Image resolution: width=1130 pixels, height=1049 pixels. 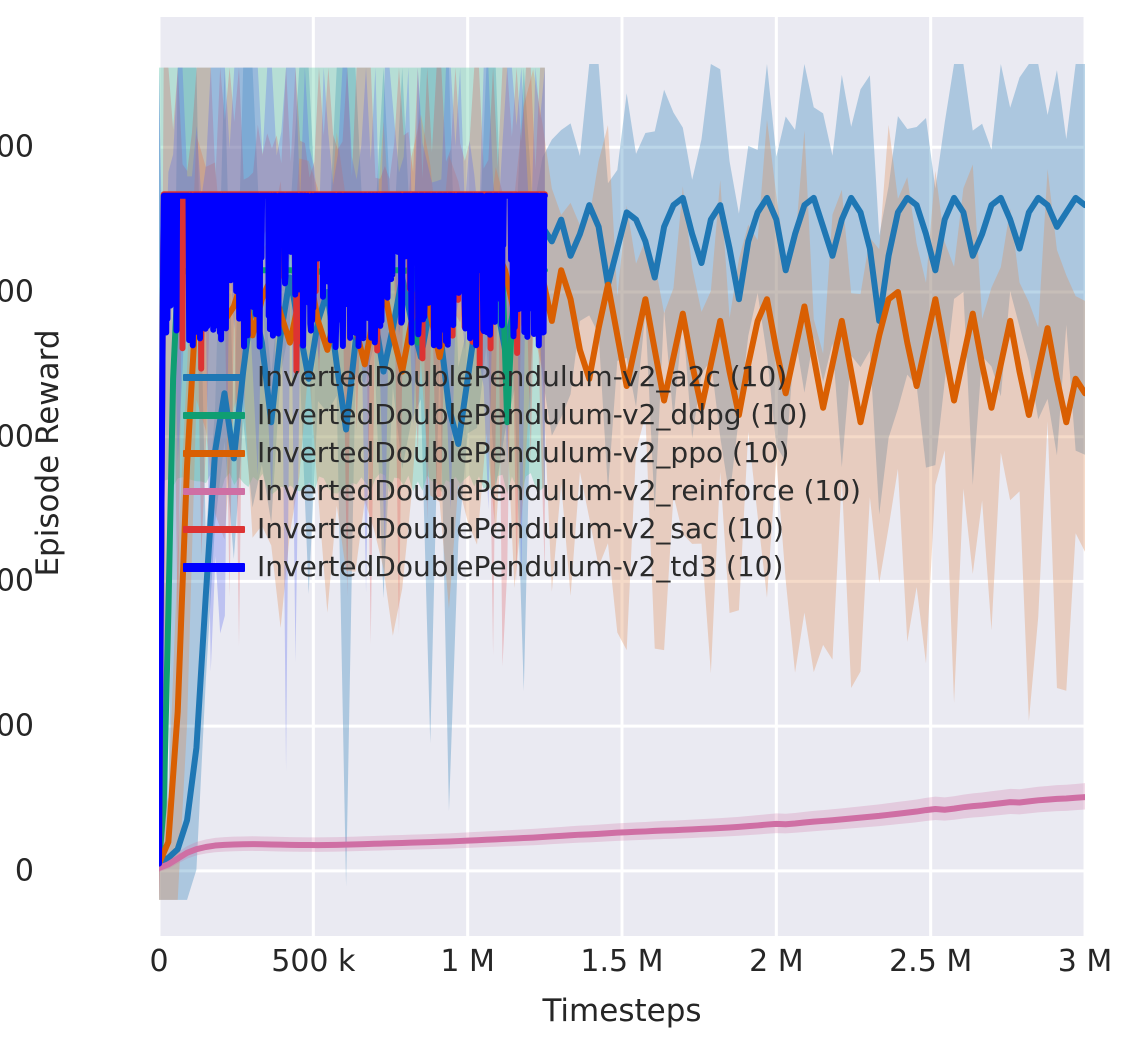 I want to click on legend-item: InvertedDoublePendulum-v2_sac (10), so click(x=522, y=529).